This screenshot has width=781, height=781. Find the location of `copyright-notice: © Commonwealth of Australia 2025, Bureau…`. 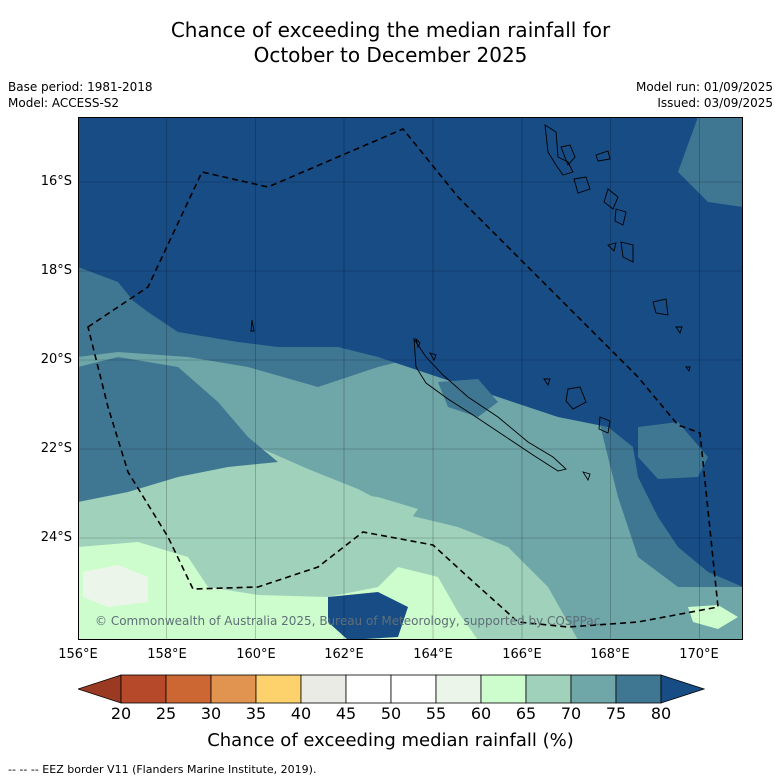

copyright-notice: © Commonwealth of Australia 2025, Bureau… is located at coordinates (348, 621).